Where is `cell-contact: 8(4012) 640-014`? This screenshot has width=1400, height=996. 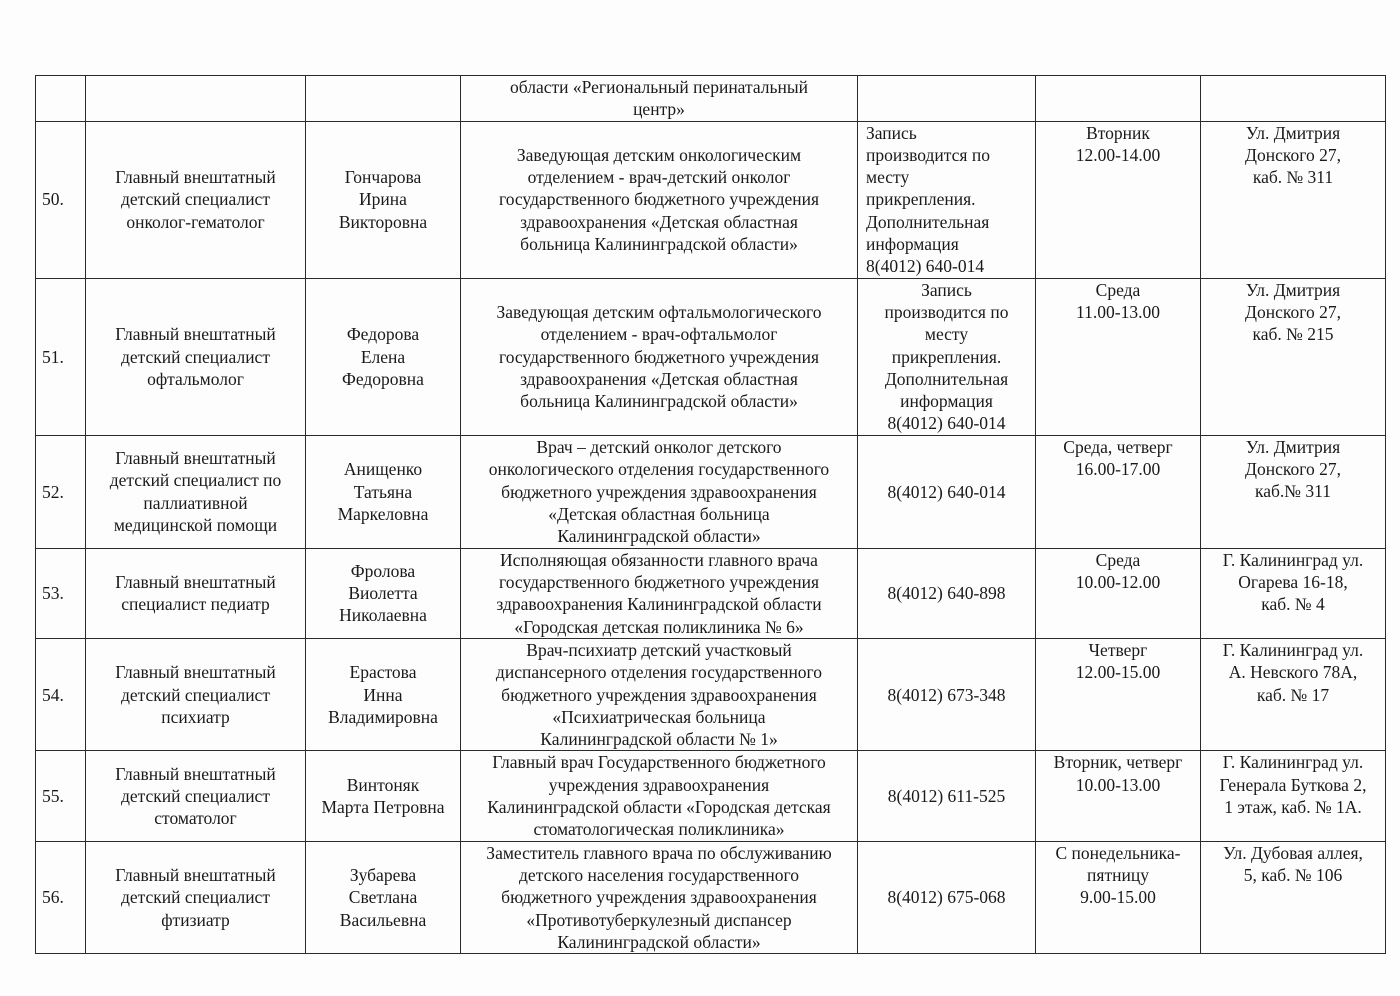 cell-contact: 8(4012) 640-014 is located at coordinates (946, 491).